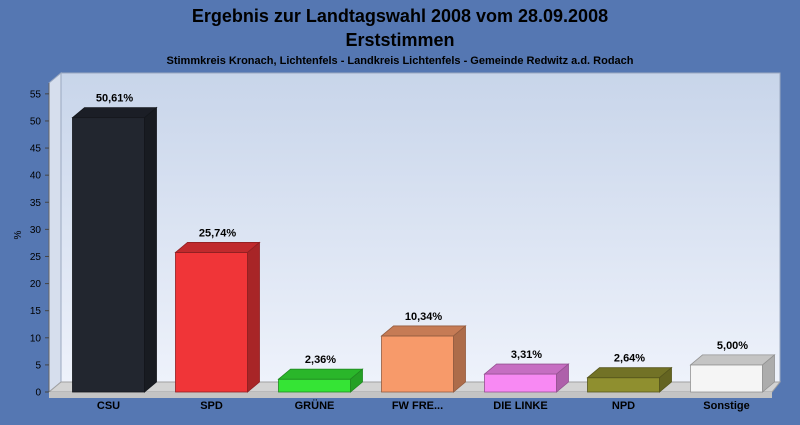  What do you see at coordinates (115, 99) in the screenshot?
I see `bar-value-label: 50,61%` at bounding box center [115, 99].